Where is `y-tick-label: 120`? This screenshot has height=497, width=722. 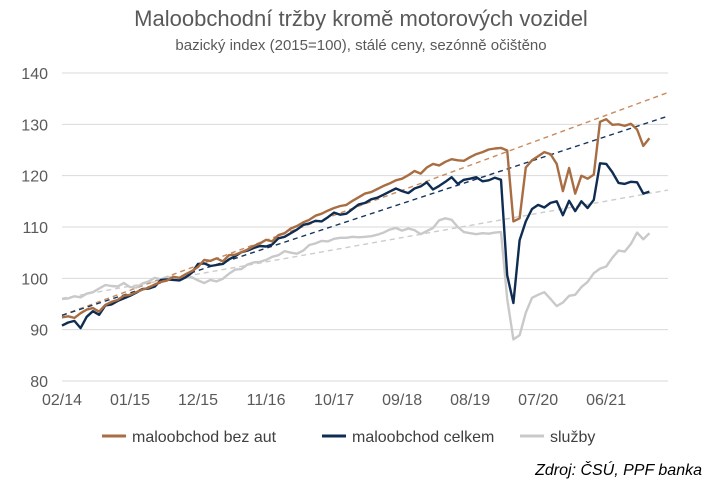 y-tick-label: 120 is located at coordinates (34, 177).